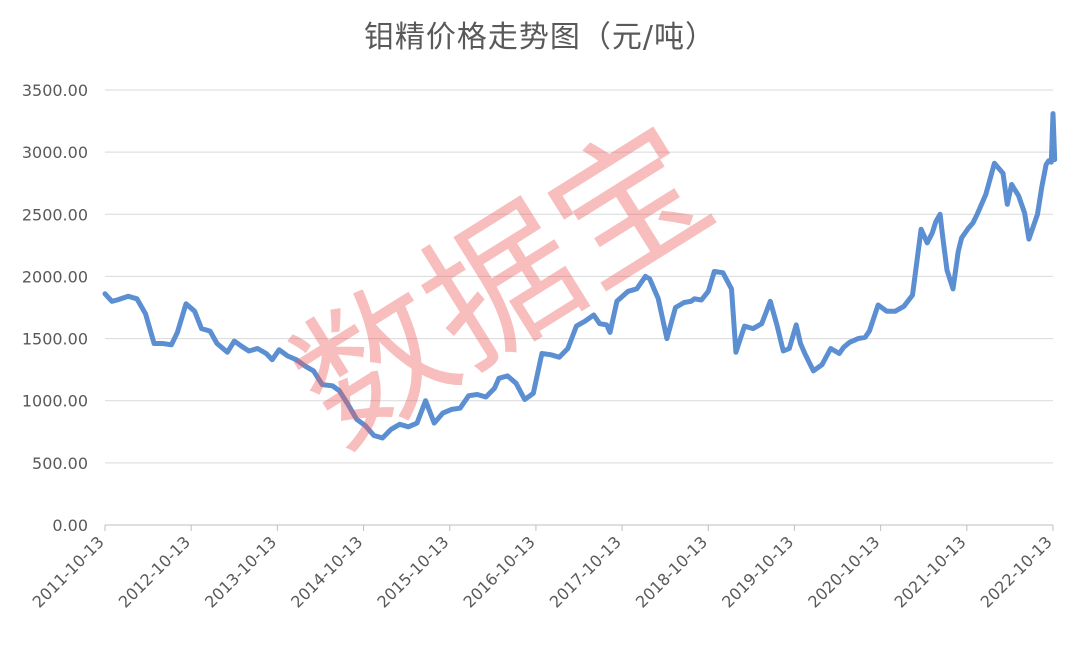 The height and width of the screenshot is (647, 1080). What do you see at coordinates (55, 214) in the screenshot?
I see `y-tick-label: 2500.00` at bounding box center [55, 214].